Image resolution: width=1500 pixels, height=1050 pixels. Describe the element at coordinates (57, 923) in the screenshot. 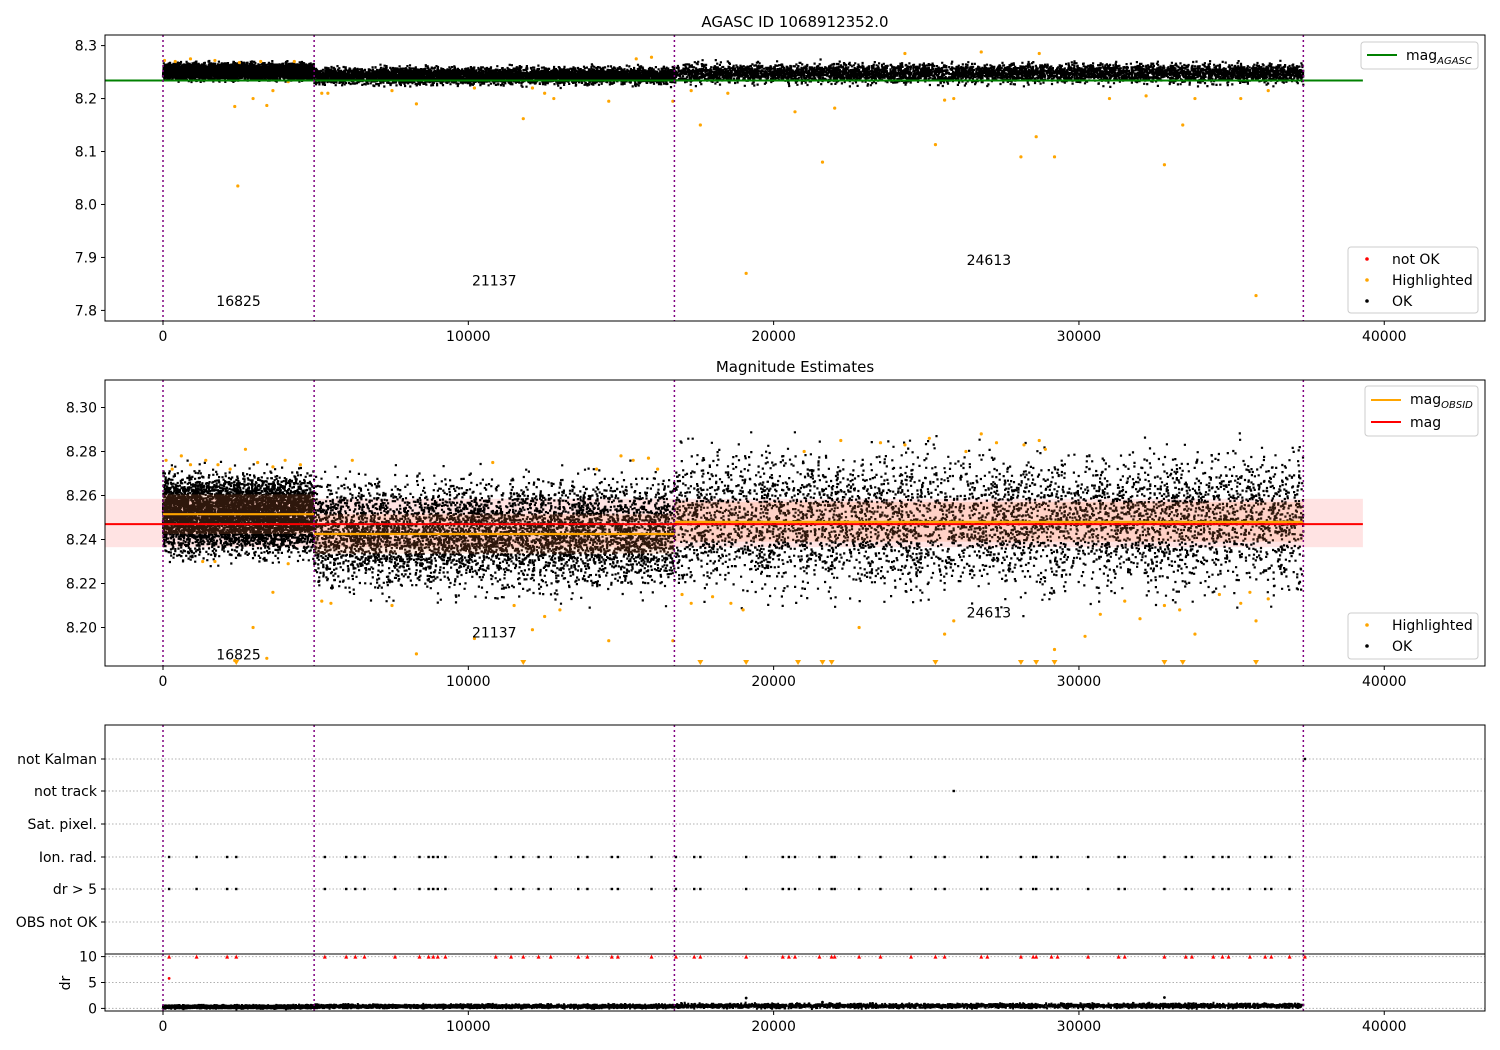

I see `flag-category-label: OBS not OK` at that location.